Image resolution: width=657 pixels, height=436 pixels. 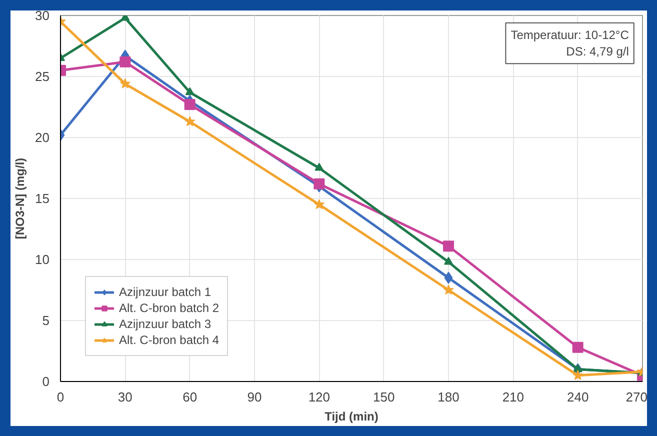 I want to click on y-tick-label: 20, so click(x=42, y=137).